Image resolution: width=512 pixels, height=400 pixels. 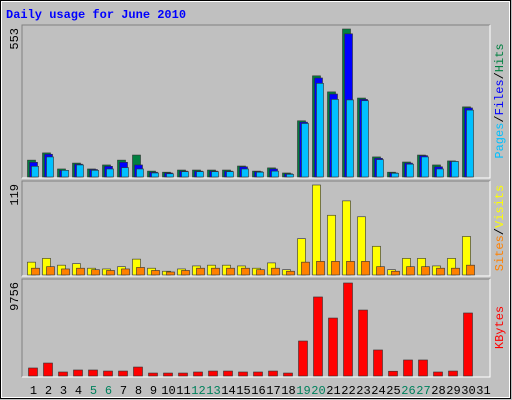 I want to click on x-tick-label: 5, so click(x=93, y=391).